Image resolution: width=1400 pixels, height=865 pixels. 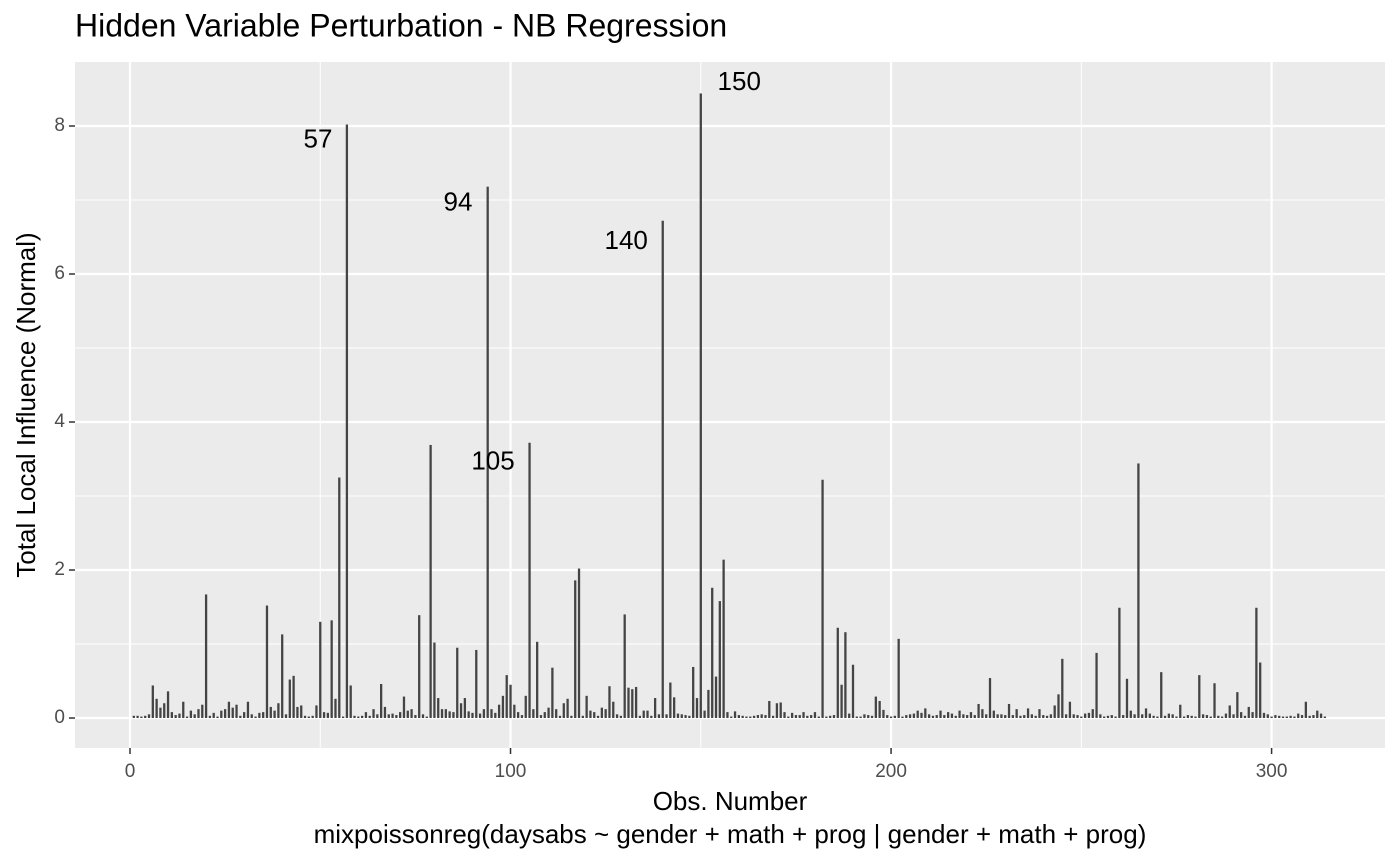 I want to click on x-axis-label: Obs. Number, so click(x=730, y=801).